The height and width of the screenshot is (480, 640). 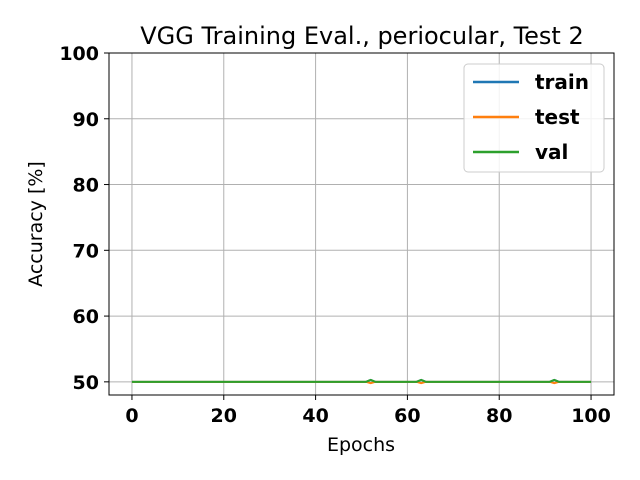 I want to click on series-lines, so click(x=361, y=381).